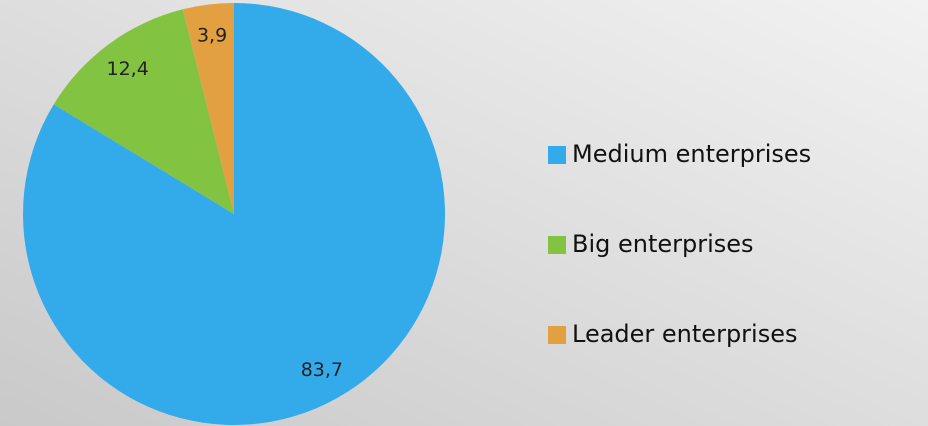 The image size is (928, 426). Describe the element at coordinates (322, 370) in the screenshot. I see `data-label: 83,7` at that location.